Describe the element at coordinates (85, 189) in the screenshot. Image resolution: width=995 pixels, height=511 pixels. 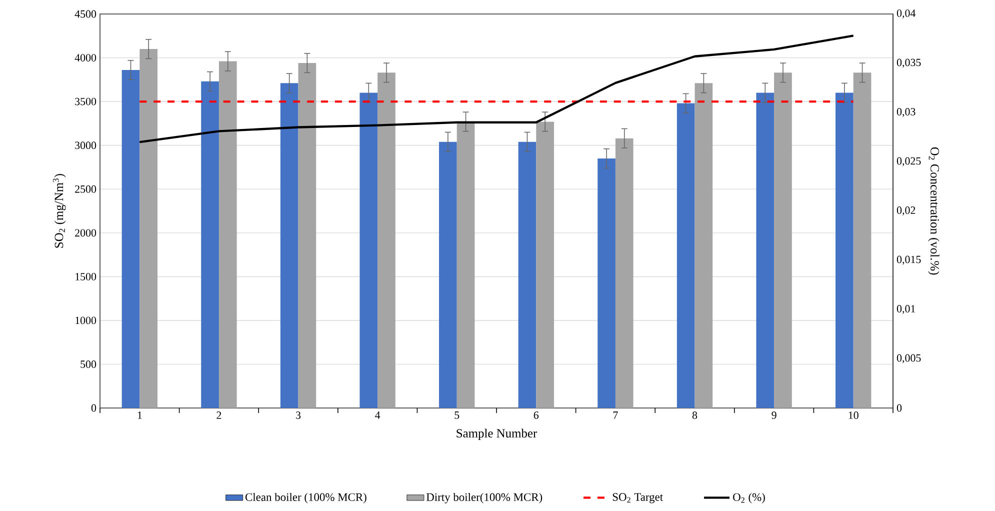
I see `y-tick-label: 2500` at that location.